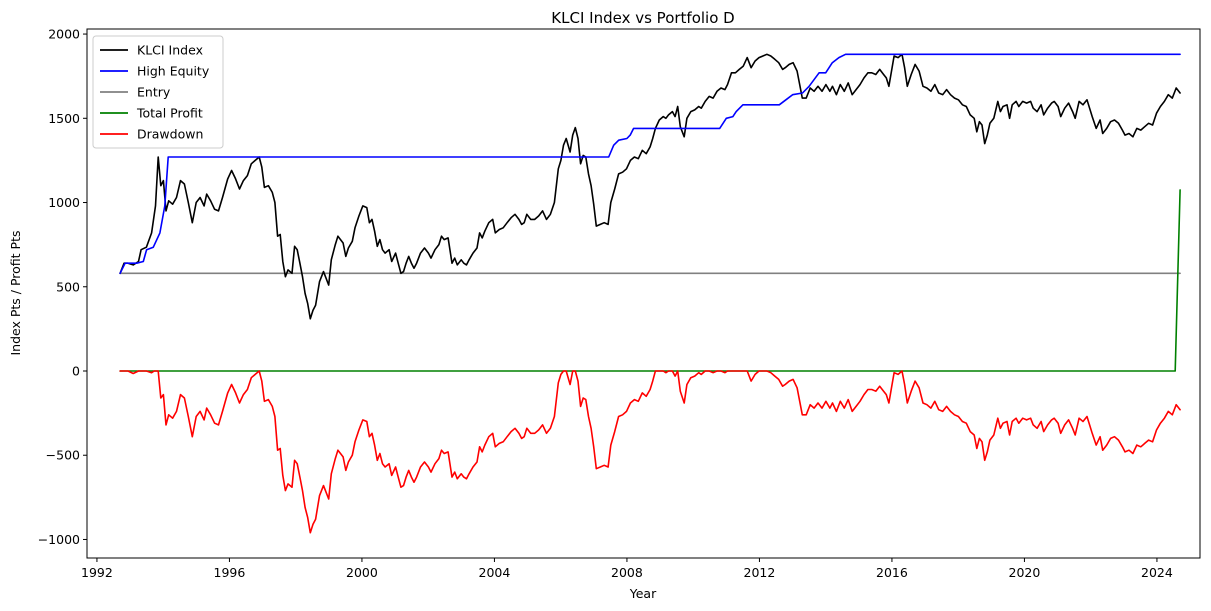 The width and height of the screenshot is (1211, 611). Describe the element at coordinates (643, 593) in the screenshot. I see `x-axis-title: Year` at that location.